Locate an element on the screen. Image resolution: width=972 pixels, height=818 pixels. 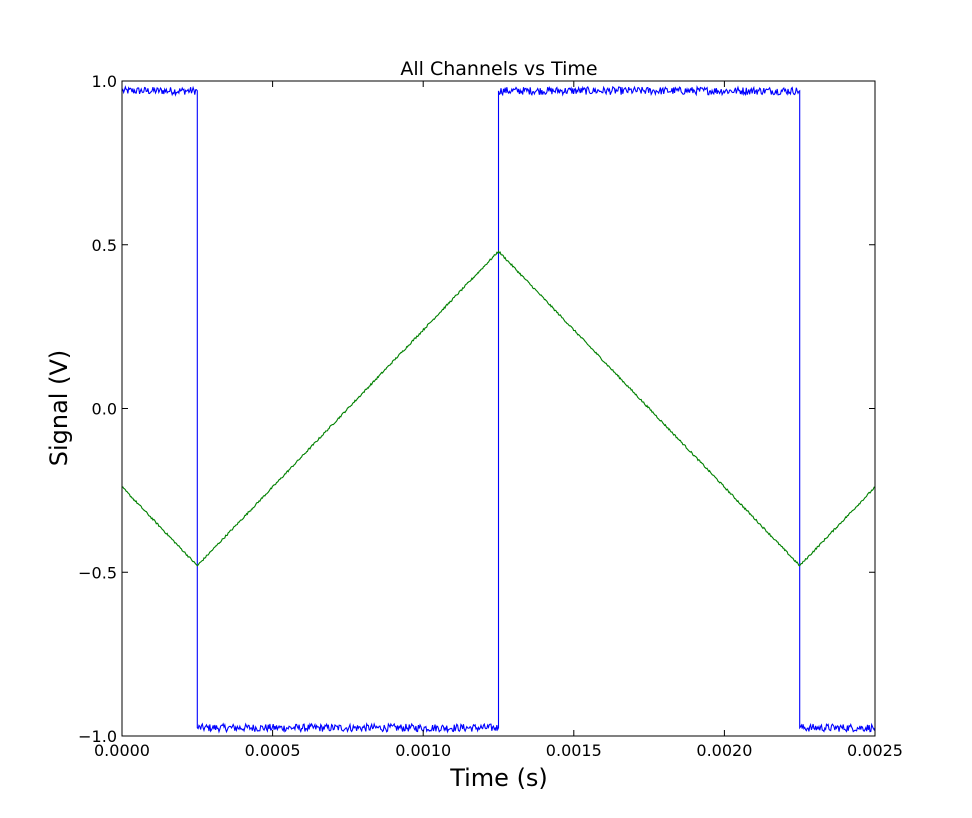
chart-title: All Channels vs Time is located at coordinates (498, 69).